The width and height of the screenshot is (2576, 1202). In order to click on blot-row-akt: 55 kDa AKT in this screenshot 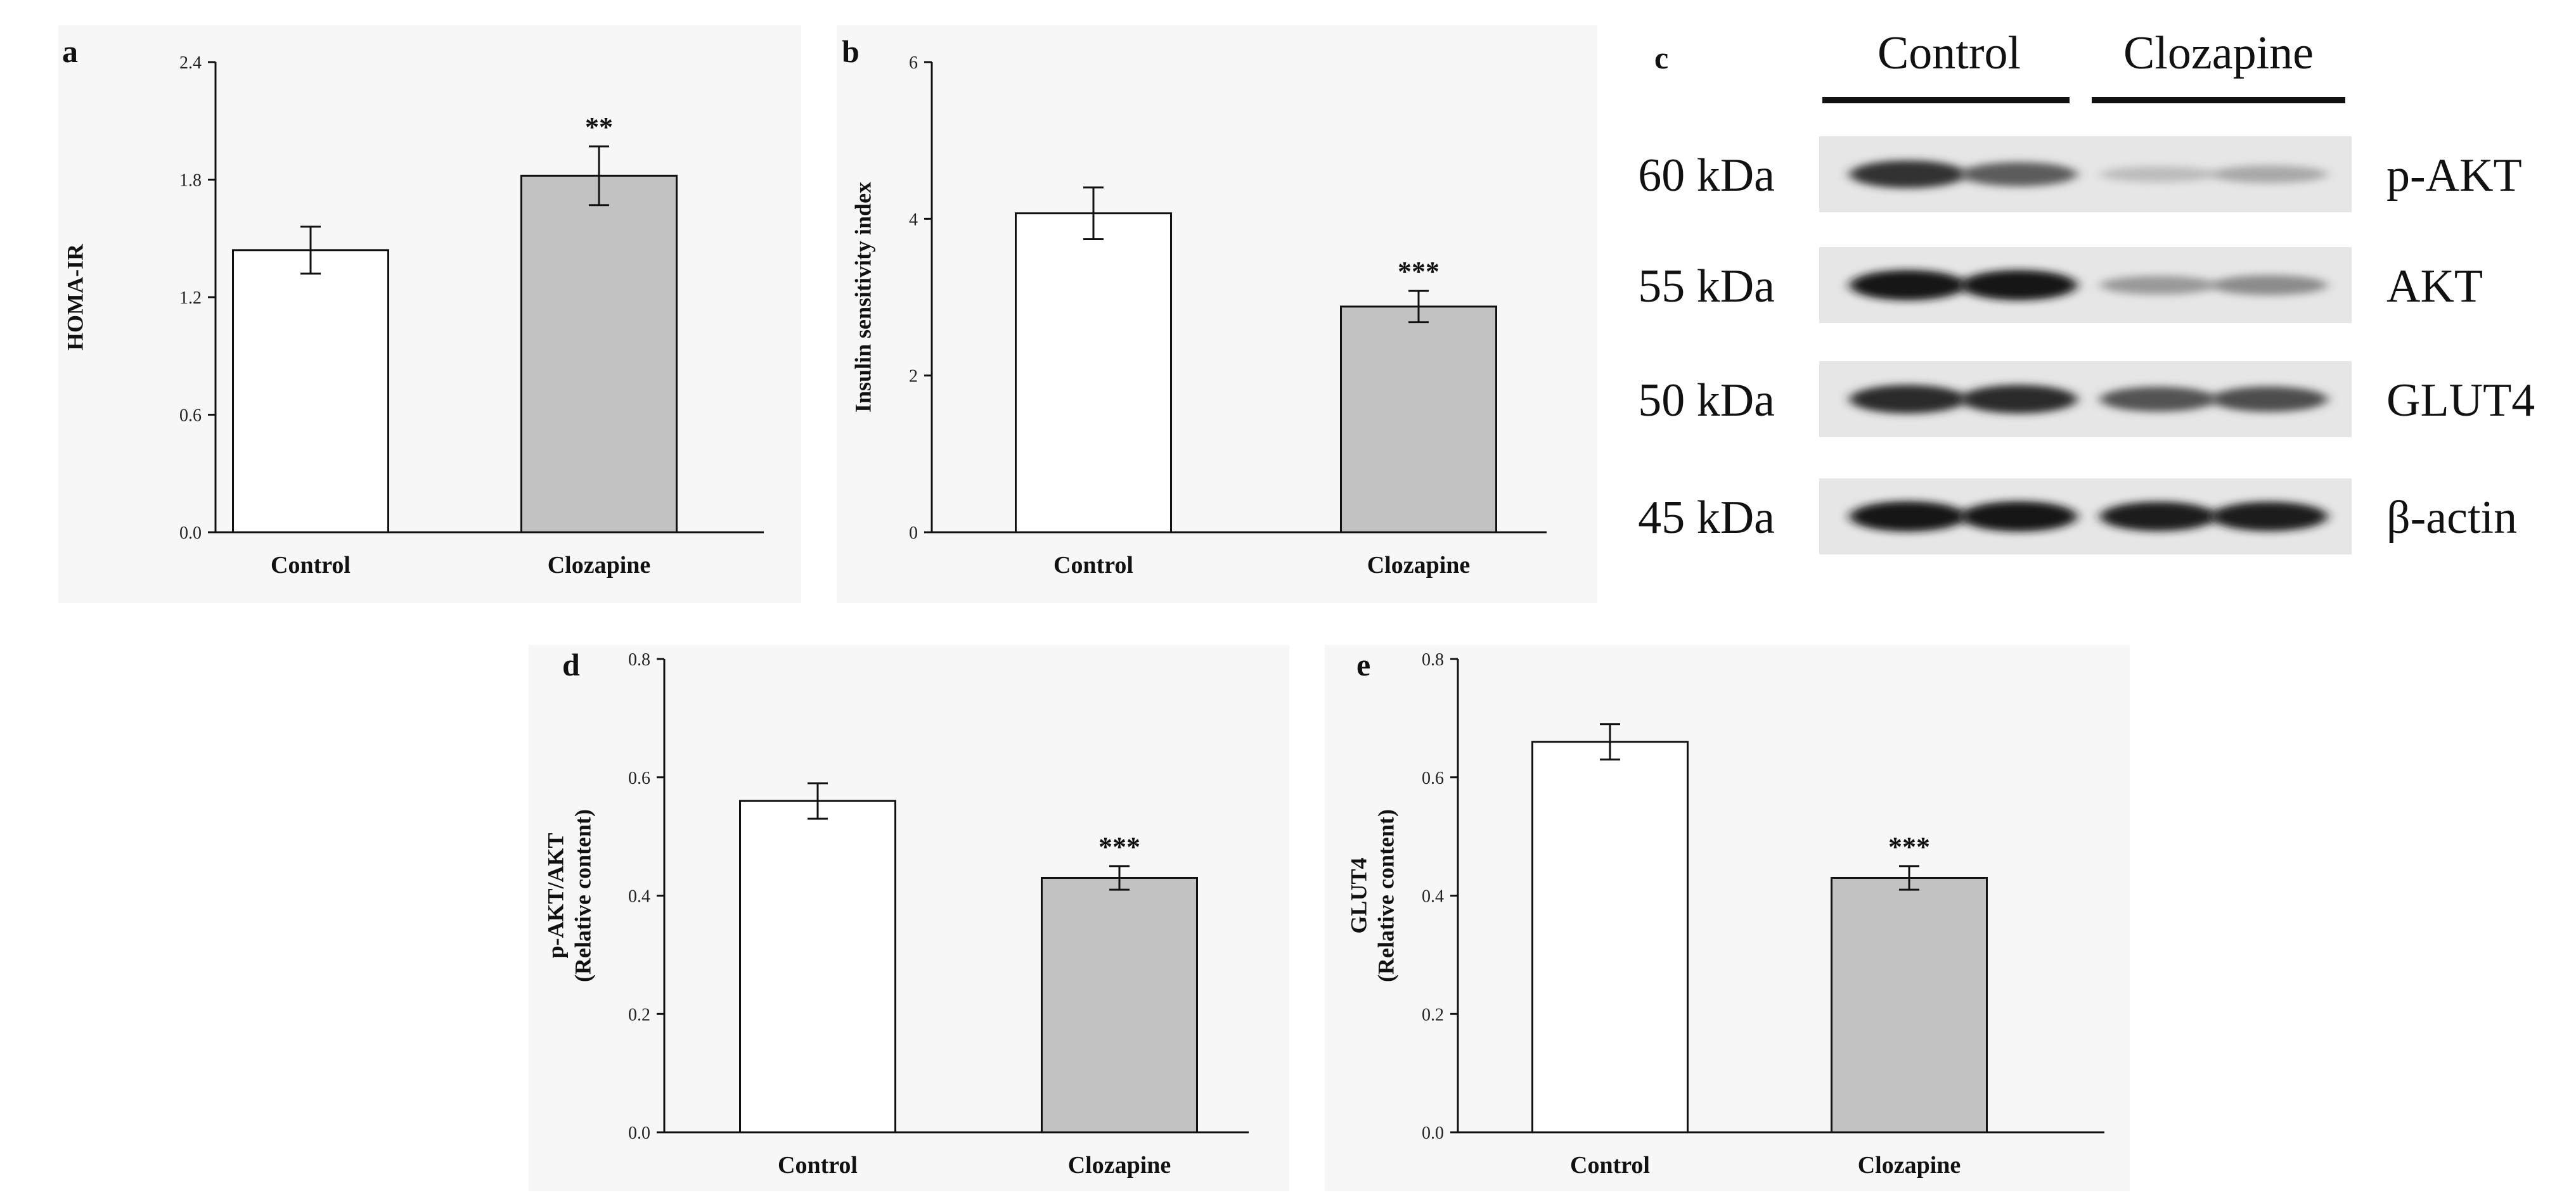, I will do `click(2060, 285)`.